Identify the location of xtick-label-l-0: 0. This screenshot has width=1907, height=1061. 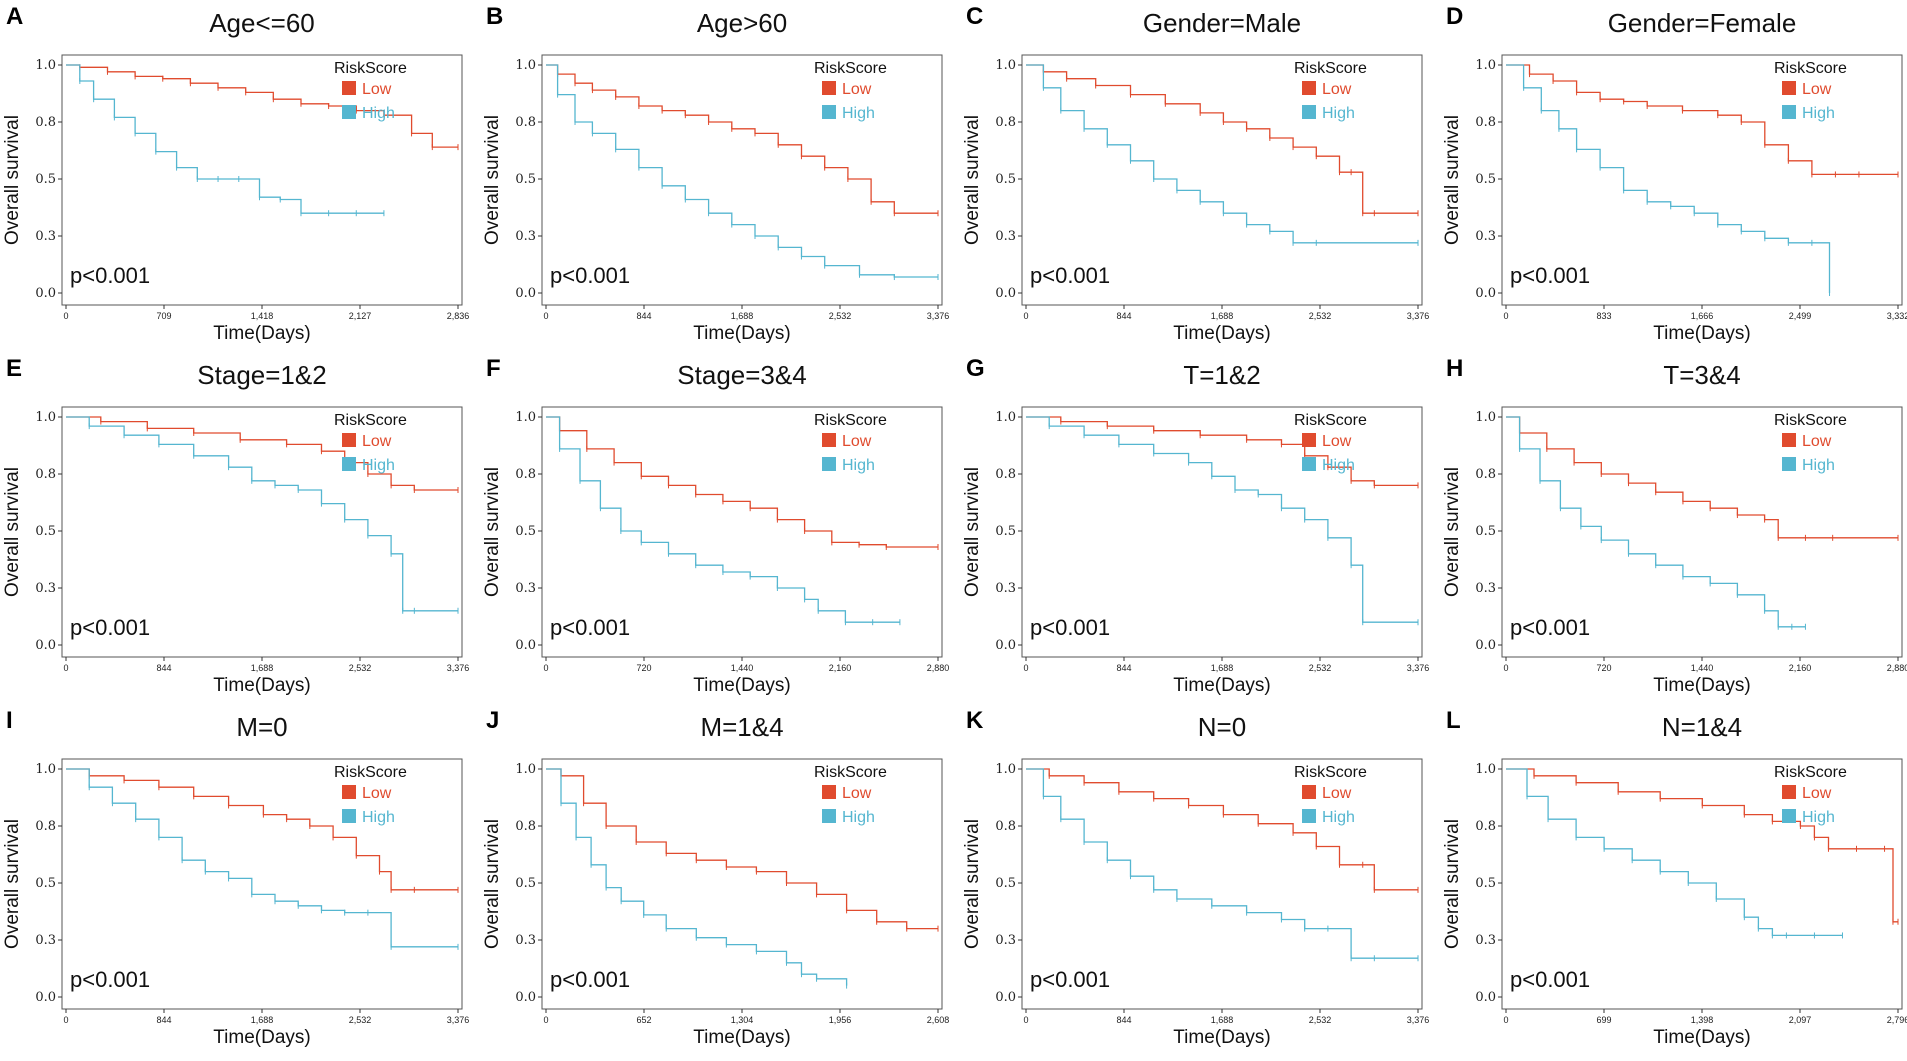
(1505, 1020).